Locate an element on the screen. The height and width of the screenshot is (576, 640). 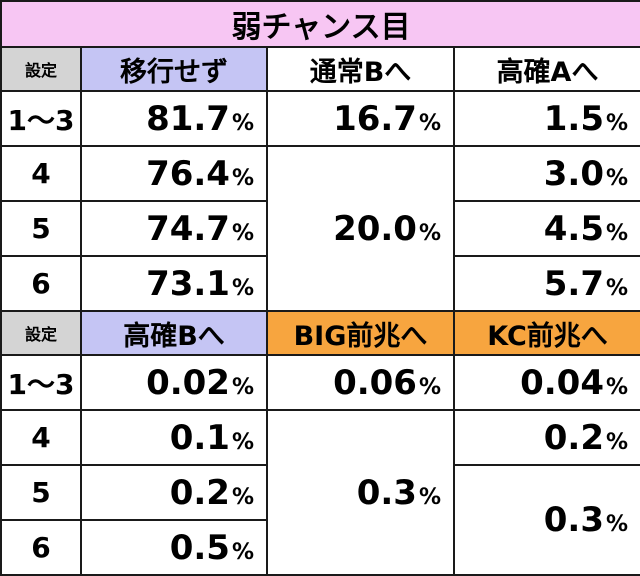
value-cell: 0.1% is located at coordinates (174, 437).